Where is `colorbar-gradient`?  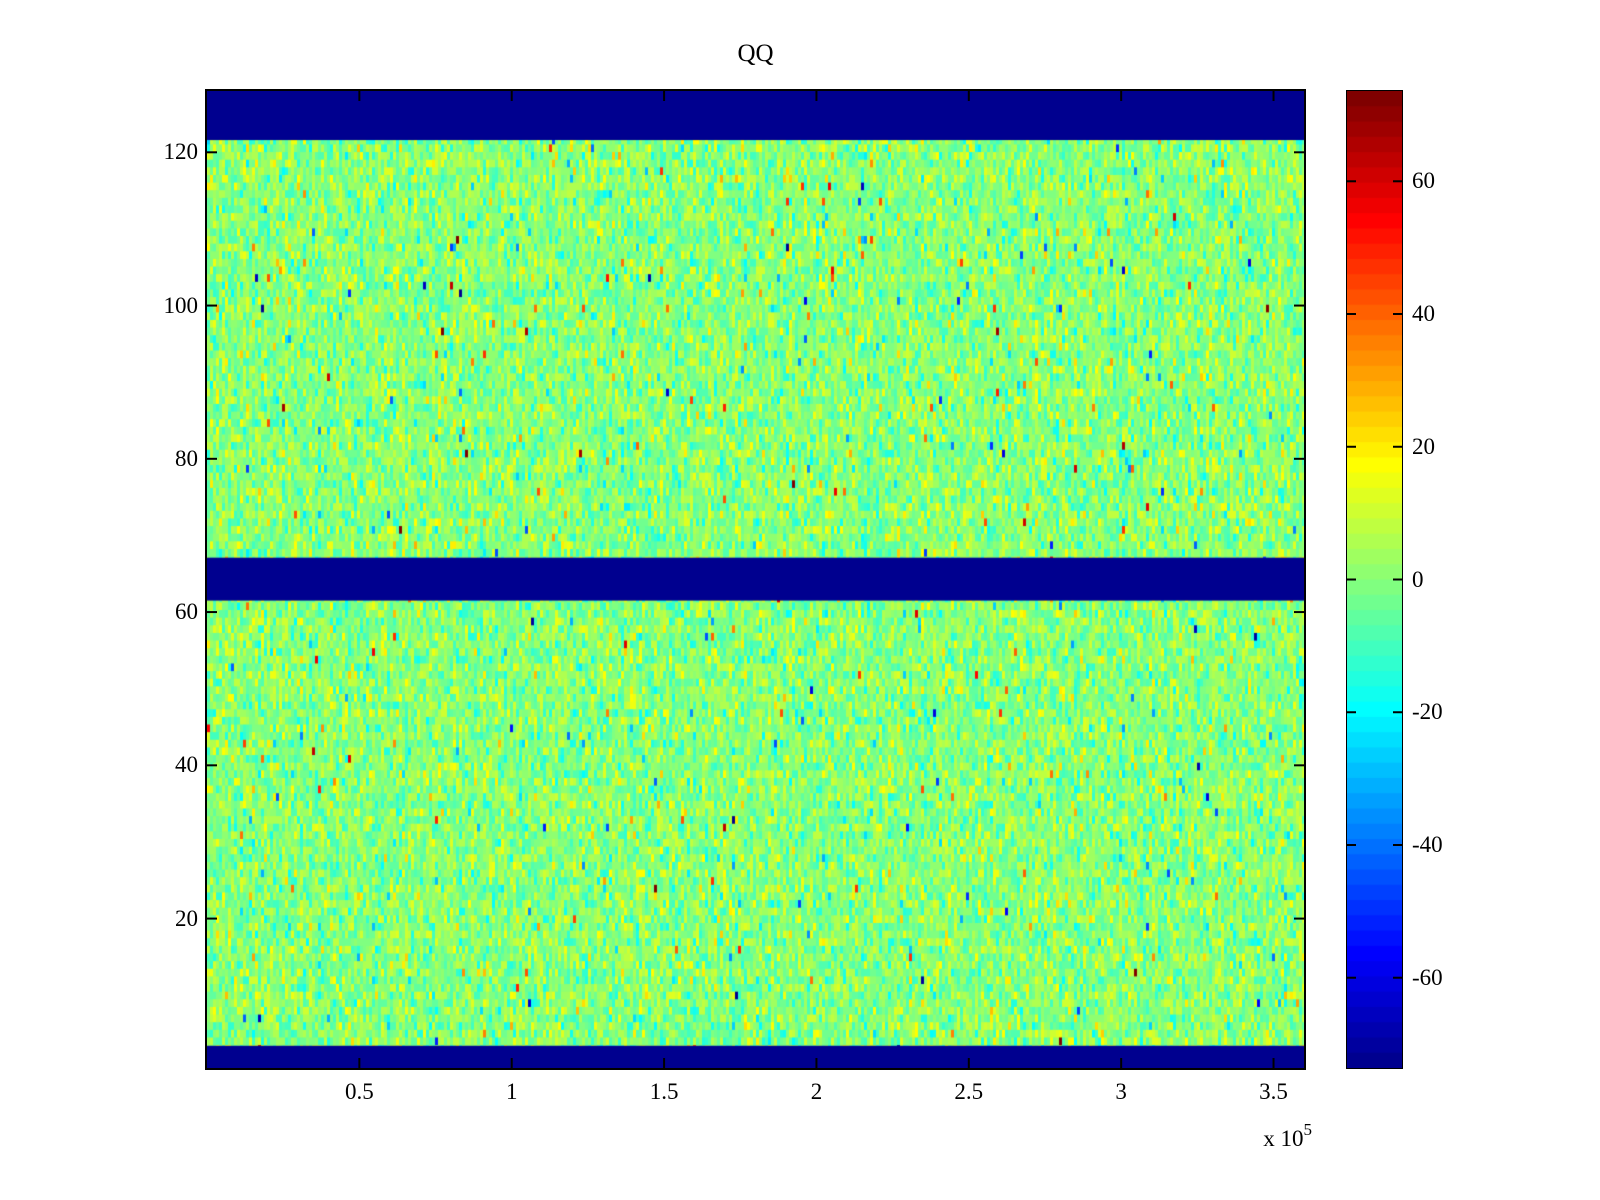 colorbar-gradient is located at coordinates (1374, 579).